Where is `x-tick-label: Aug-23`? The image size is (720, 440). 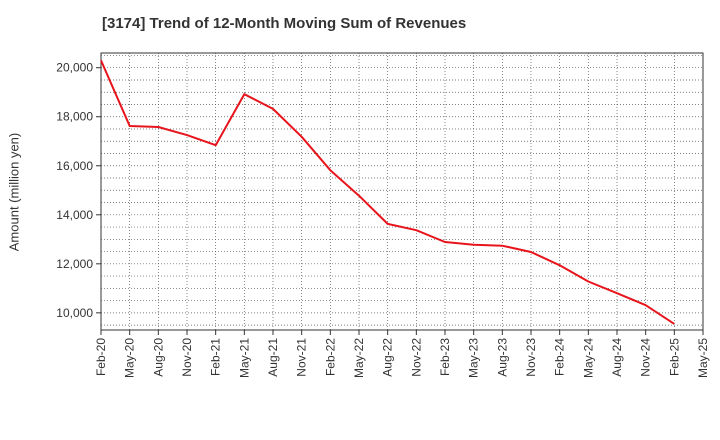 x-tick-label: Aug-23 is located at coordinates (502, 357).